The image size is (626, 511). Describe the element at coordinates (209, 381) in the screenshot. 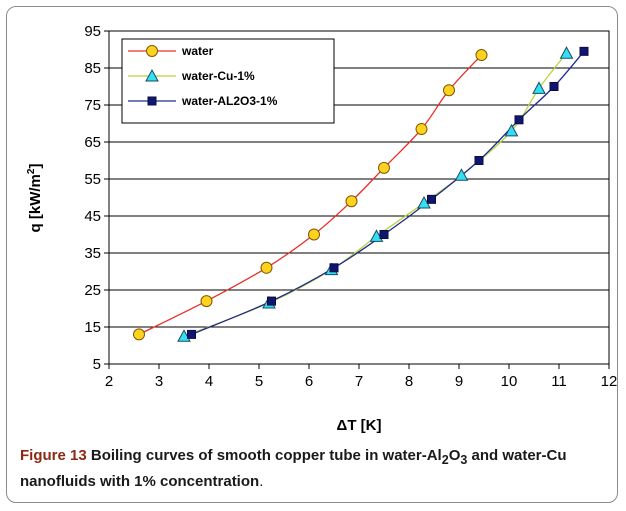

I see `x-tick-label: 4` at that location.